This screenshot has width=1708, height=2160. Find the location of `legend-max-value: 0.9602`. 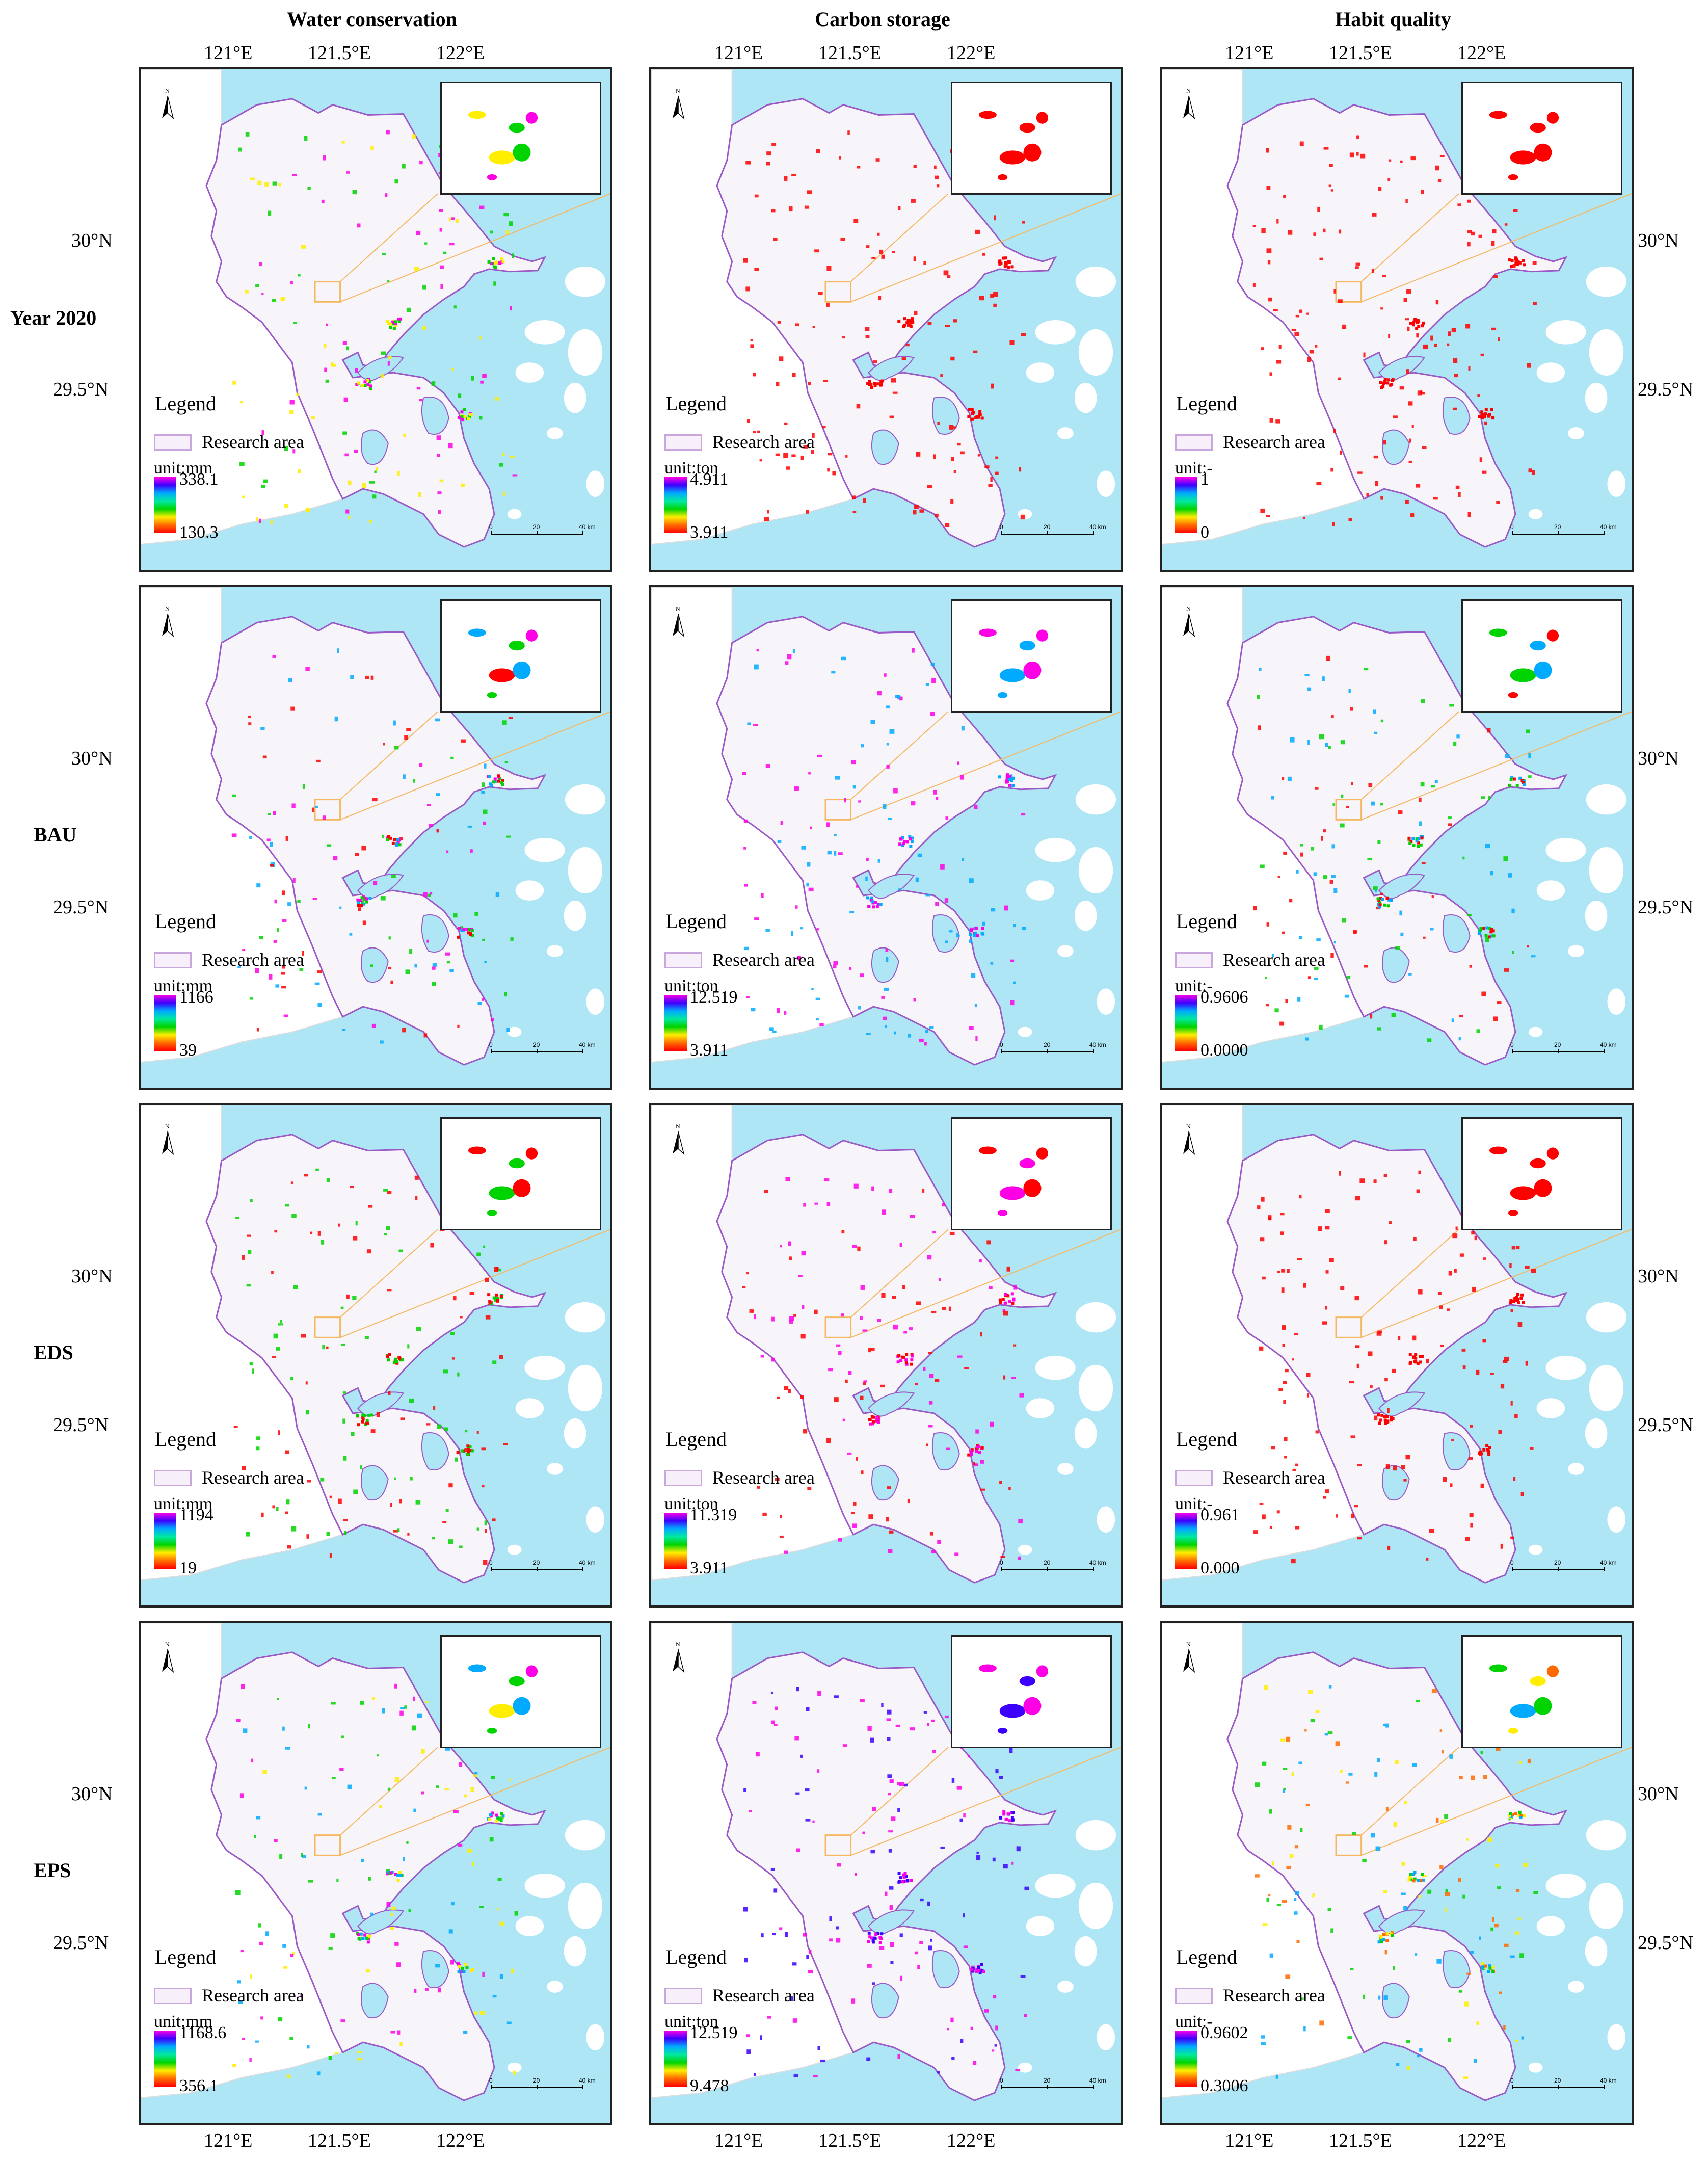

legend-max-value: 0.9602 is located at coordinates (1224, 2032).